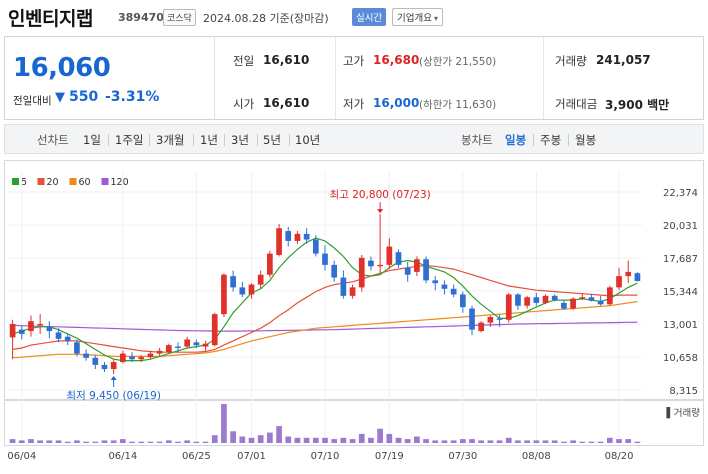 The height and width of the screenshot is (474, 708). I want to click on series-ma120, so click(325, 326).